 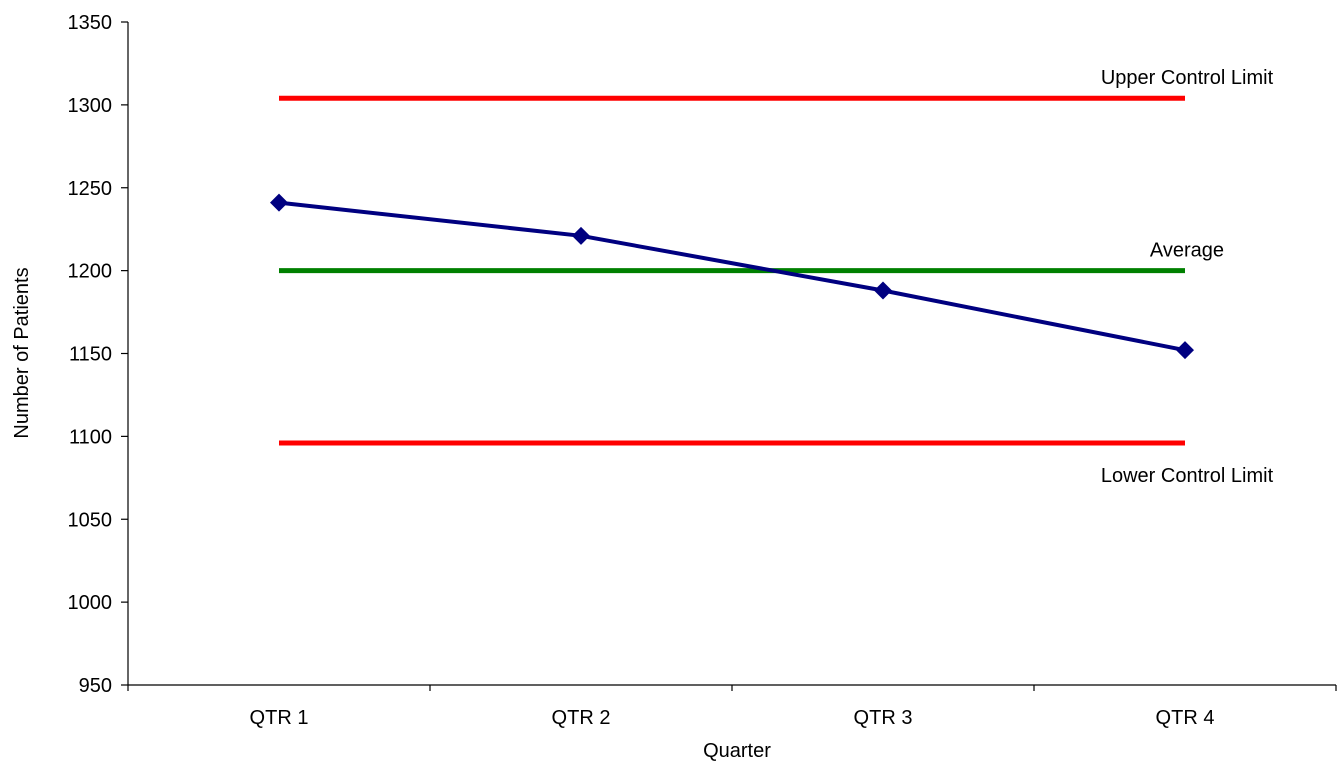 What do you see at coordinates (1187, 78) in the screenshot?
I see `reference-line-label: Upper Control Limit` at bounding box center [1187, 78].